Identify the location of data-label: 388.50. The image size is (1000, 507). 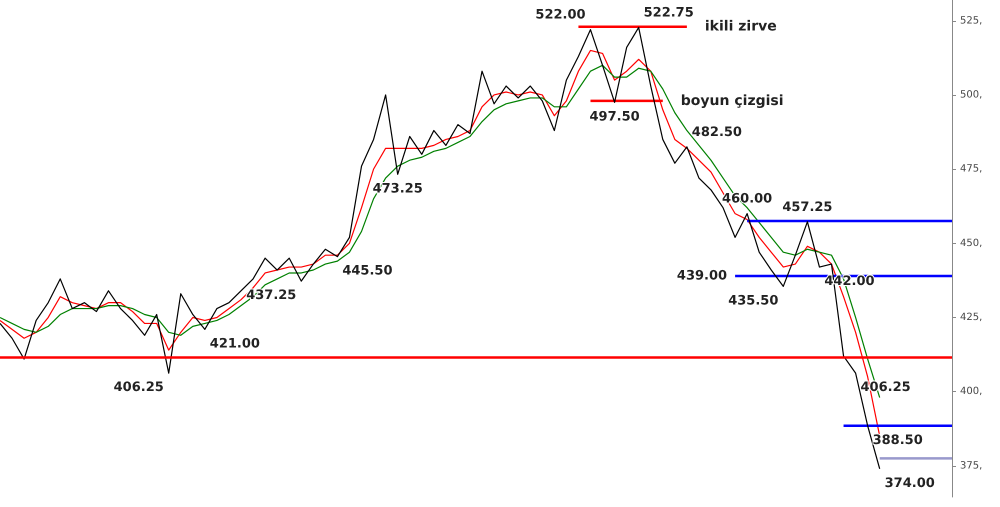
(897, 440).